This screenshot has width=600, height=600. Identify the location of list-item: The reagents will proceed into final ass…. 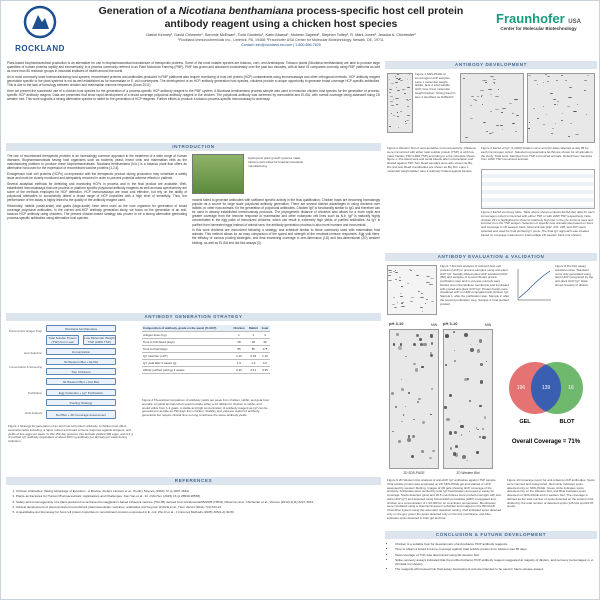
(495, 569).